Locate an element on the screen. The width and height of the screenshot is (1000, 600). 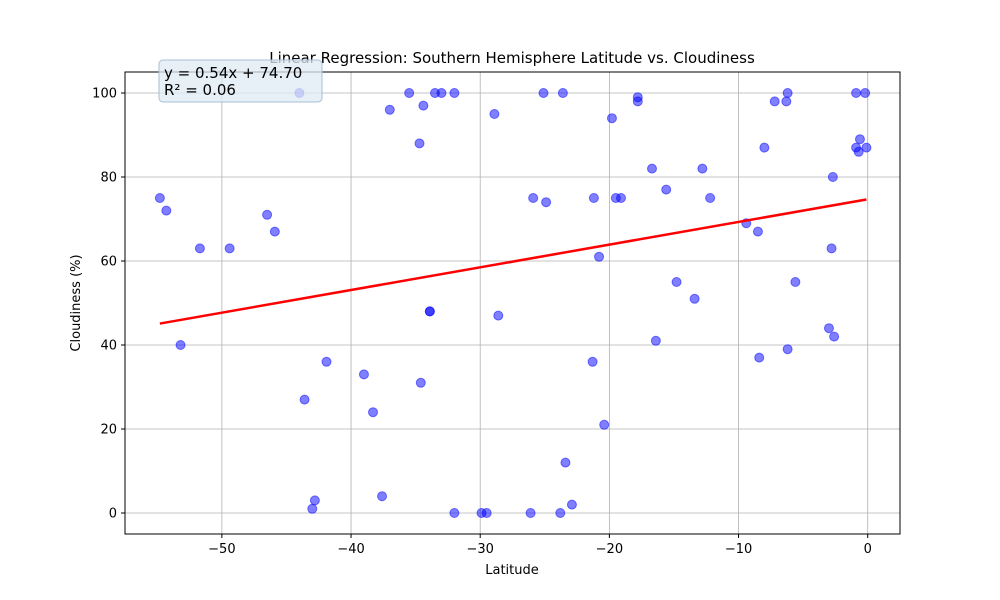
x-tick-label: 0 is located at coordinates (868, 549).